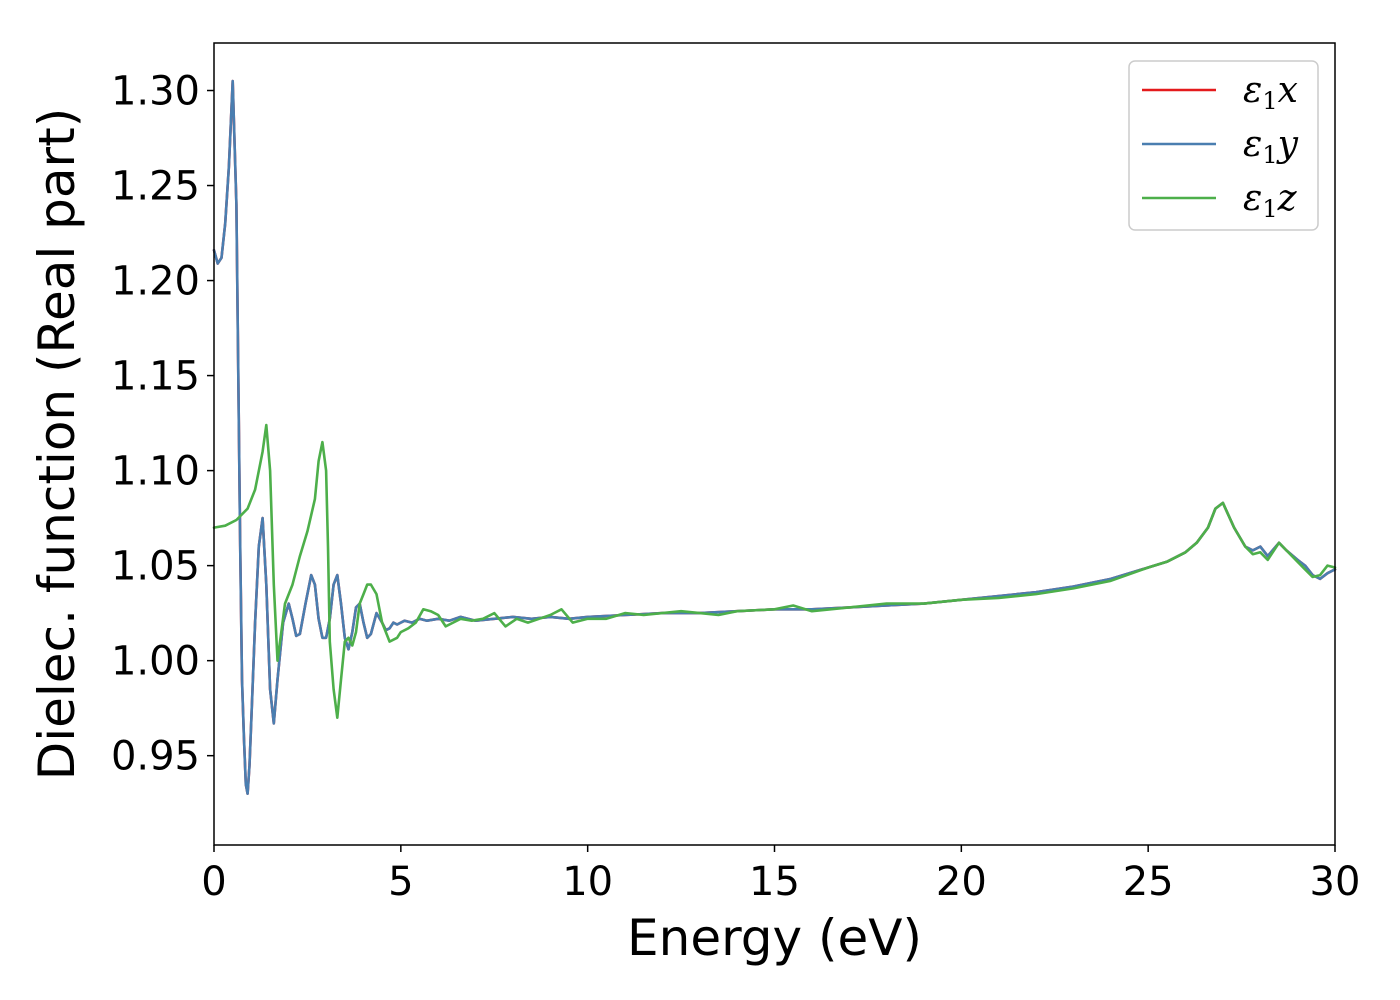 This screenshot has height=1000, width=1400. What do you see at coordinates (1270, 200) in the screenshot?
I see `legend-label-z: ε1z` at bounding box center [1270, 200].